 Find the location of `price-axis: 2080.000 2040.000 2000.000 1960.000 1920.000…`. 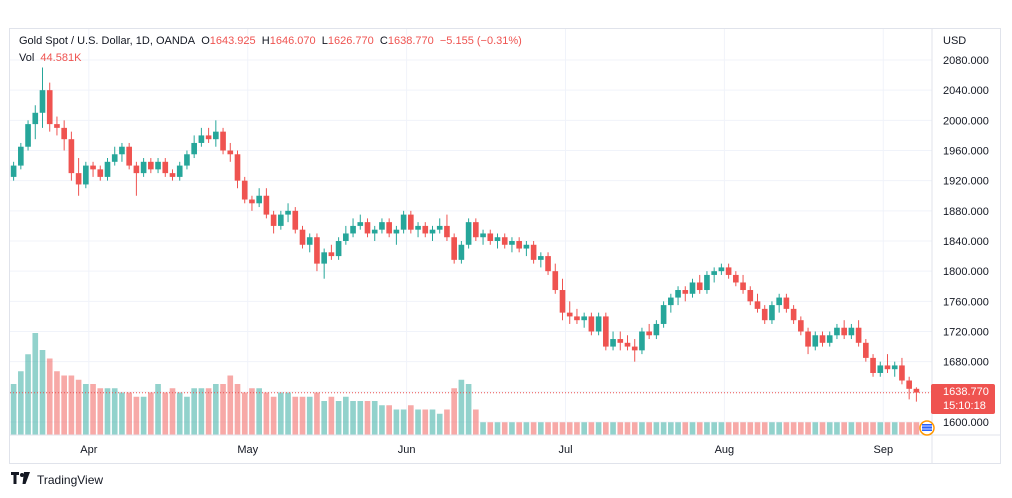

price-axis: 2080.000 2040.000 2000.000 1960.000 1920.000… is located at coordinates (966, 242).